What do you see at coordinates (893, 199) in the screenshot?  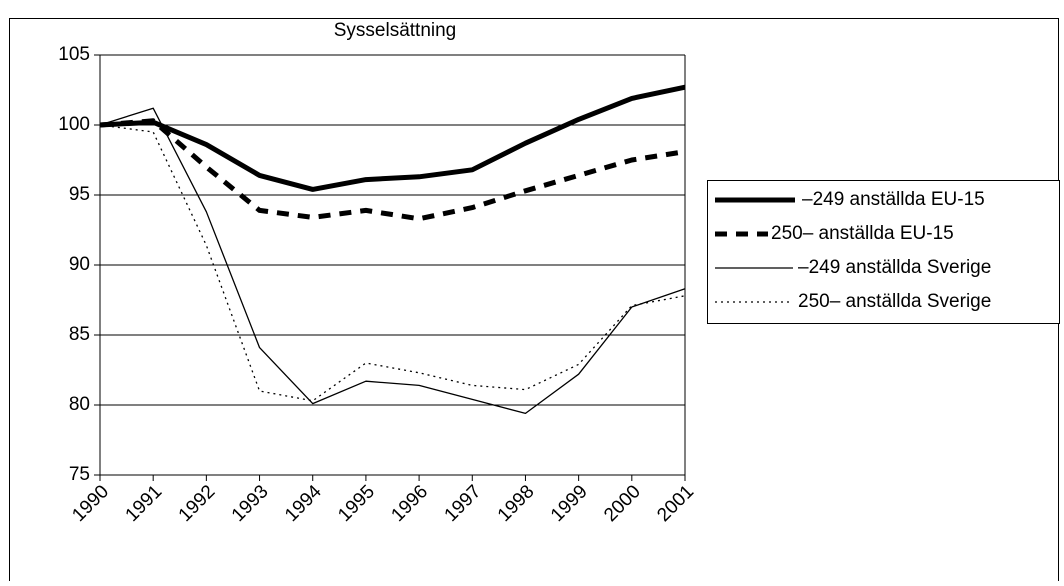 I see `legend-label: –249 anställda EU-15` at bounding box center [893, 199].